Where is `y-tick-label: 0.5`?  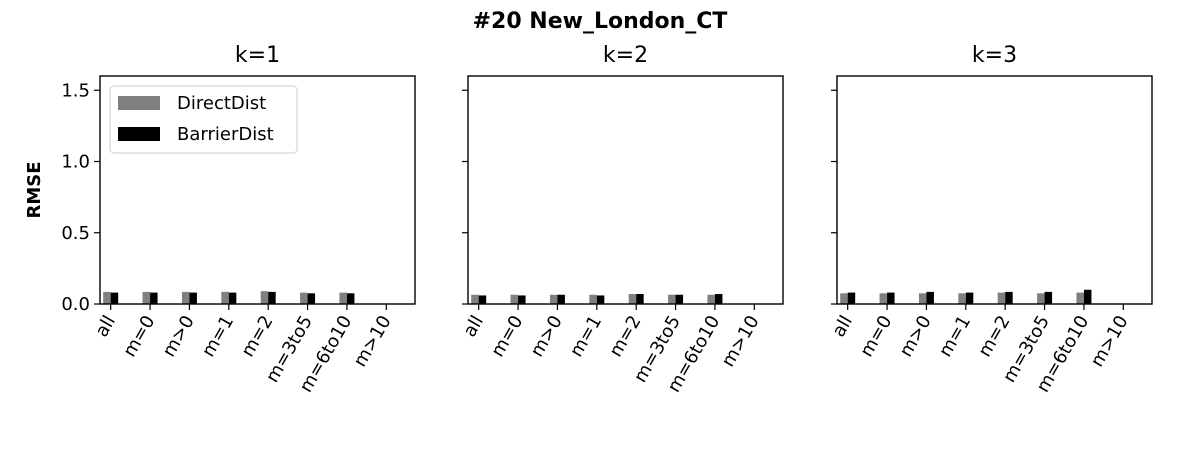
y-tick-label: 0.5 is located at coordinates (75, 233).